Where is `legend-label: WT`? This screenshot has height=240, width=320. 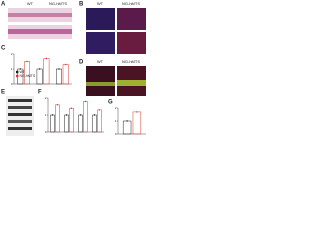
legend-label: WT is located at coordinates (23, 72).